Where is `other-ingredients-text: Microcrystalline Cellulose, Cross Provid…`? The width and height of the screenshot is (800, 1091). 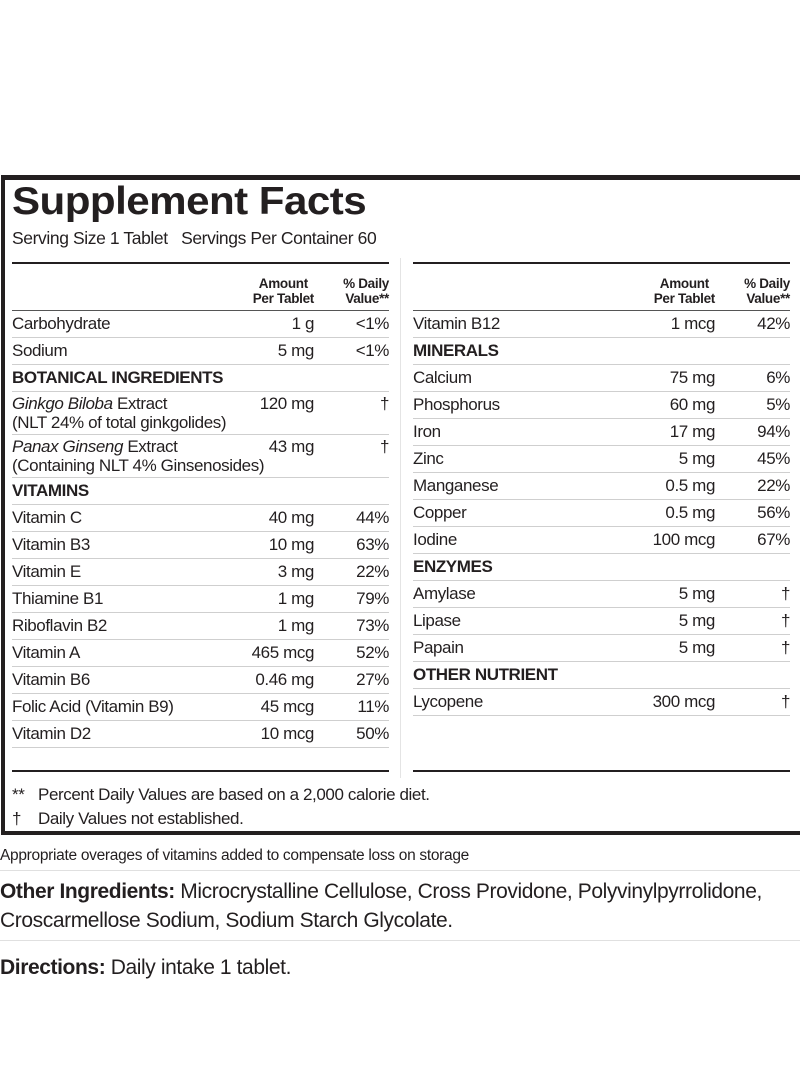 other-ingredients-text: Microcrystalline Cellulose, Cross Provid… is located at coordinates (381, 906).